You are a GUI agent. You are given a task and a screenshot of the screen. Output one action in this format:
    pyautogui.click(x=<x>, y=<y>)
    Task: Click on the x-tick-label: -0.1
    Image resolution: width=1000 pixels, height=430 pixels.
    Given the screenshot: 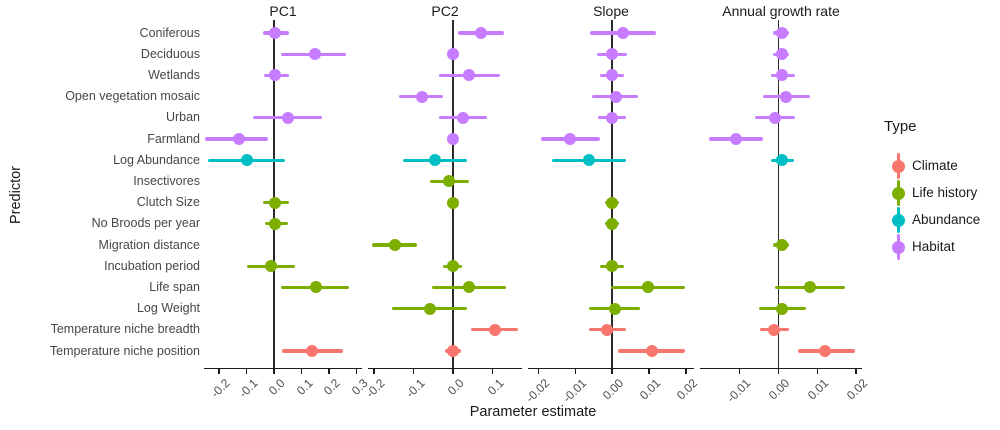 What is the action you would take?
    pyautogui.click(x=415, y=388)
    